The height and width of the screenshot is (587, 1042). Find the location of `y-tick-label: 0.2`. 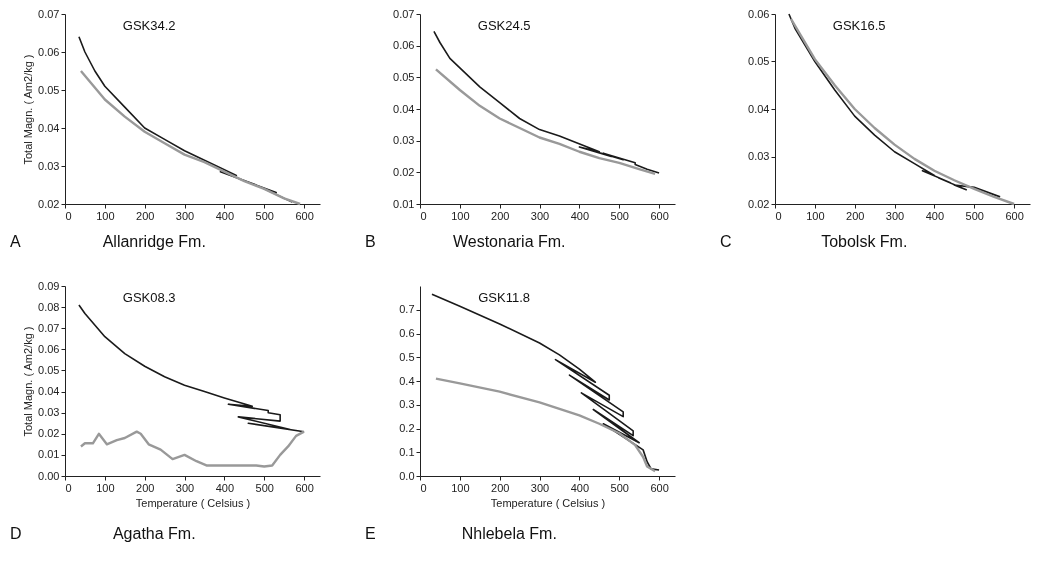

y-tick-label: 0.2 is located at coordinates (407, 428).